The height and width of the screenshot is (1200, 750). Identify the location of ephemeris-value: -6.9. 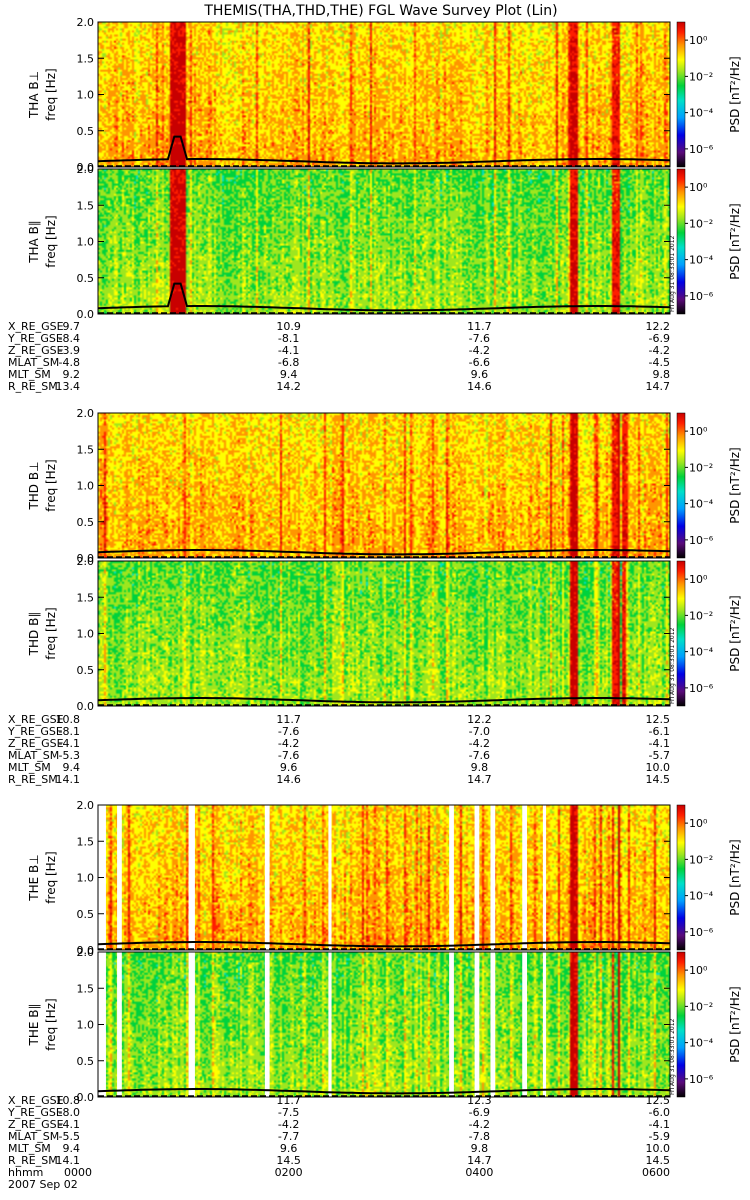
(479, 1112).